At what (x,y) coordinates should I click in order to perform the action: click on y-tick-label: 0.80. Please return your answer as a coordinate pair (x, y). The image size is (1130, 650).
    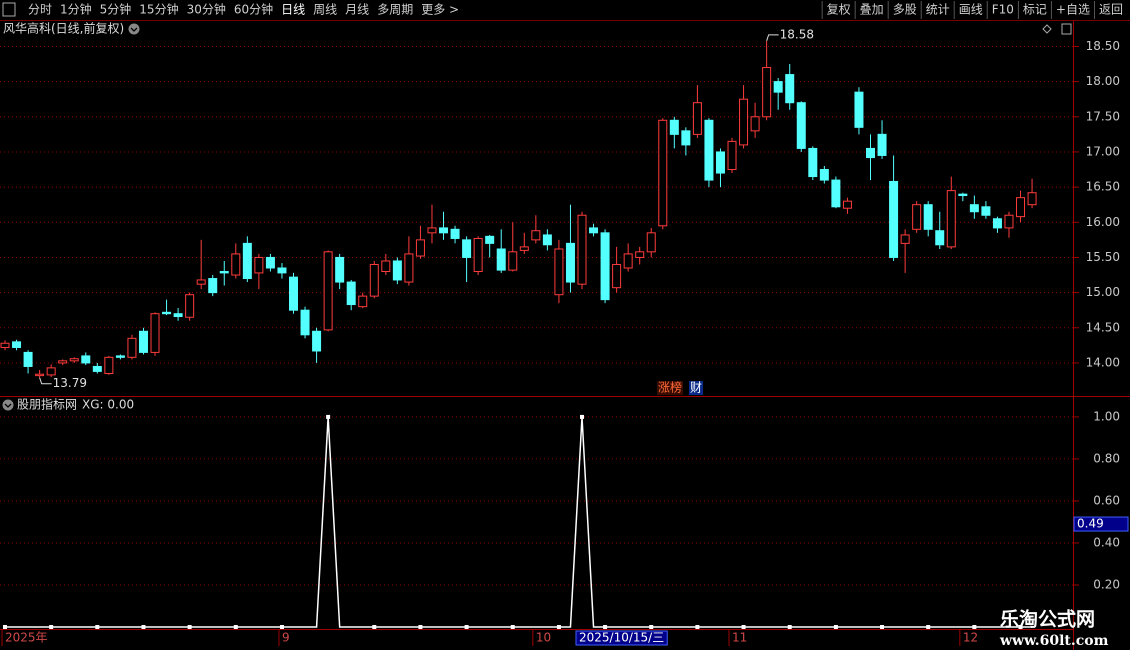
    Looking at the image, I should click on (1106, 458).